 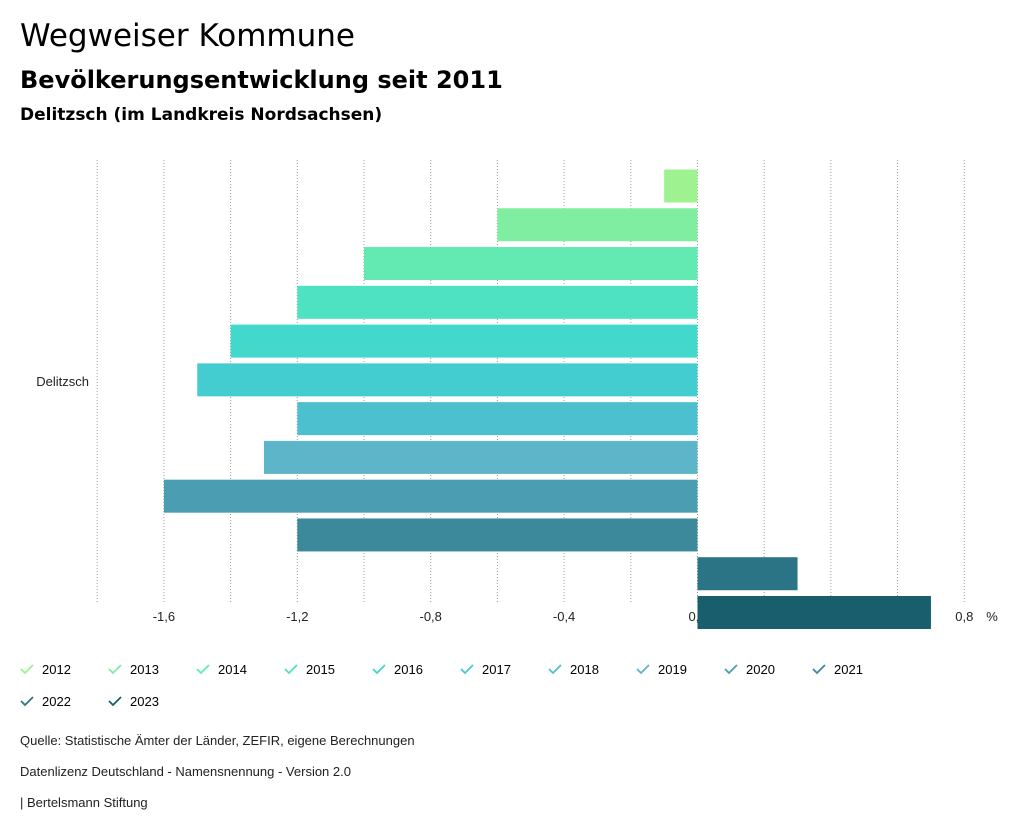 What do you see at coordinates (814, 612) in the screenshot?
I see `bar-2023` at bounding box center [814, 612].